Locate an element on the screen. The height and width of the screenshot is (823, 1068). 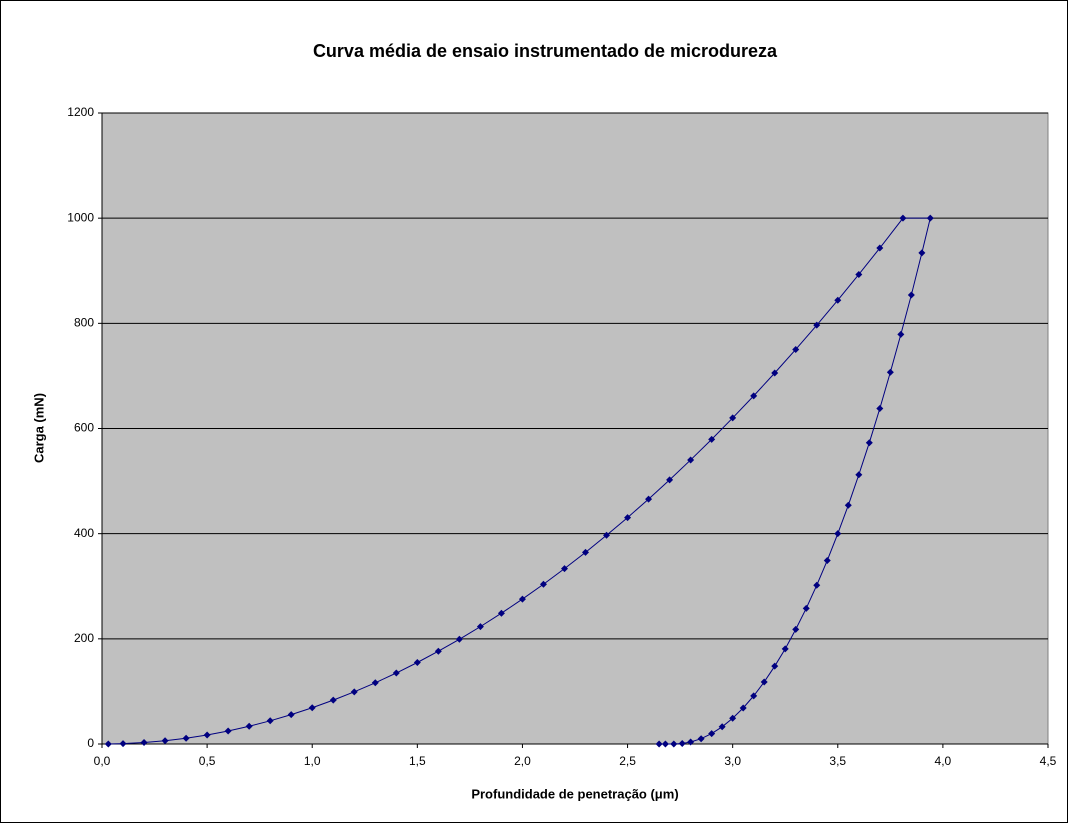
x-tick-label: 1,0 is located at coordinates (312, 761).